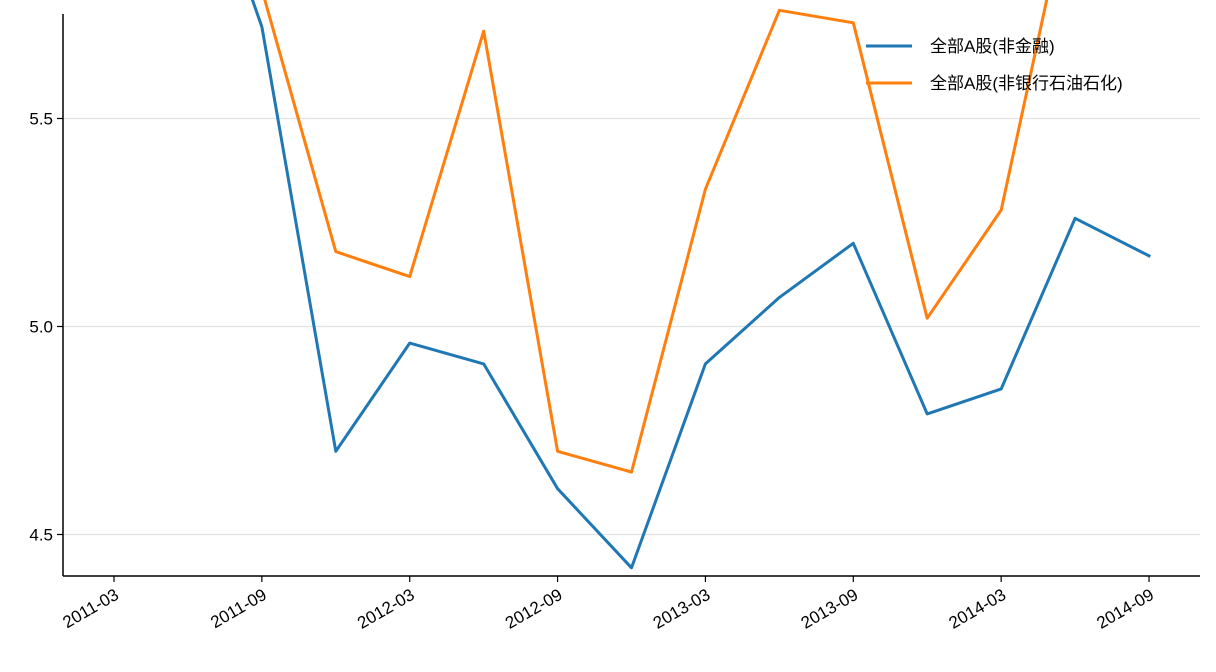  Describe the element at coordinates (41, 535) in the screenshot. I see `y-tick-label: 4.5` at that location.